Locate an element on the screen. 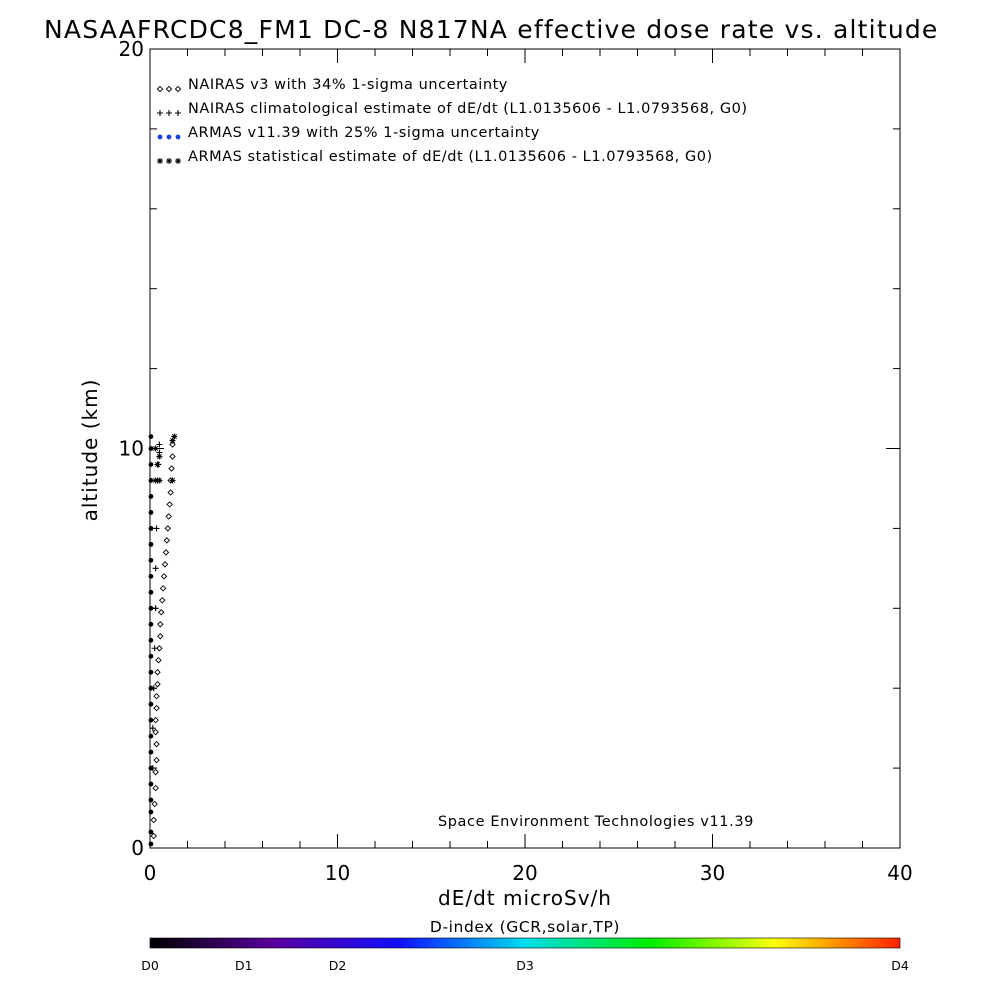 The height and width of the screenshot is (1000, 1000). colorbar-labels: D0 D1 D2 D3 D4 is located at coordinates (525, 965).